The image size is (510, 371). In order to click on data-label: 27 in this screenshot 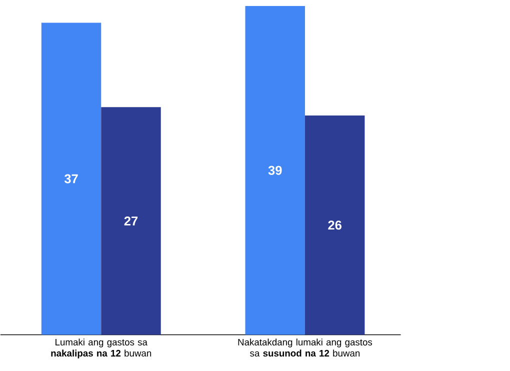, I will do `click(131, 221)`.